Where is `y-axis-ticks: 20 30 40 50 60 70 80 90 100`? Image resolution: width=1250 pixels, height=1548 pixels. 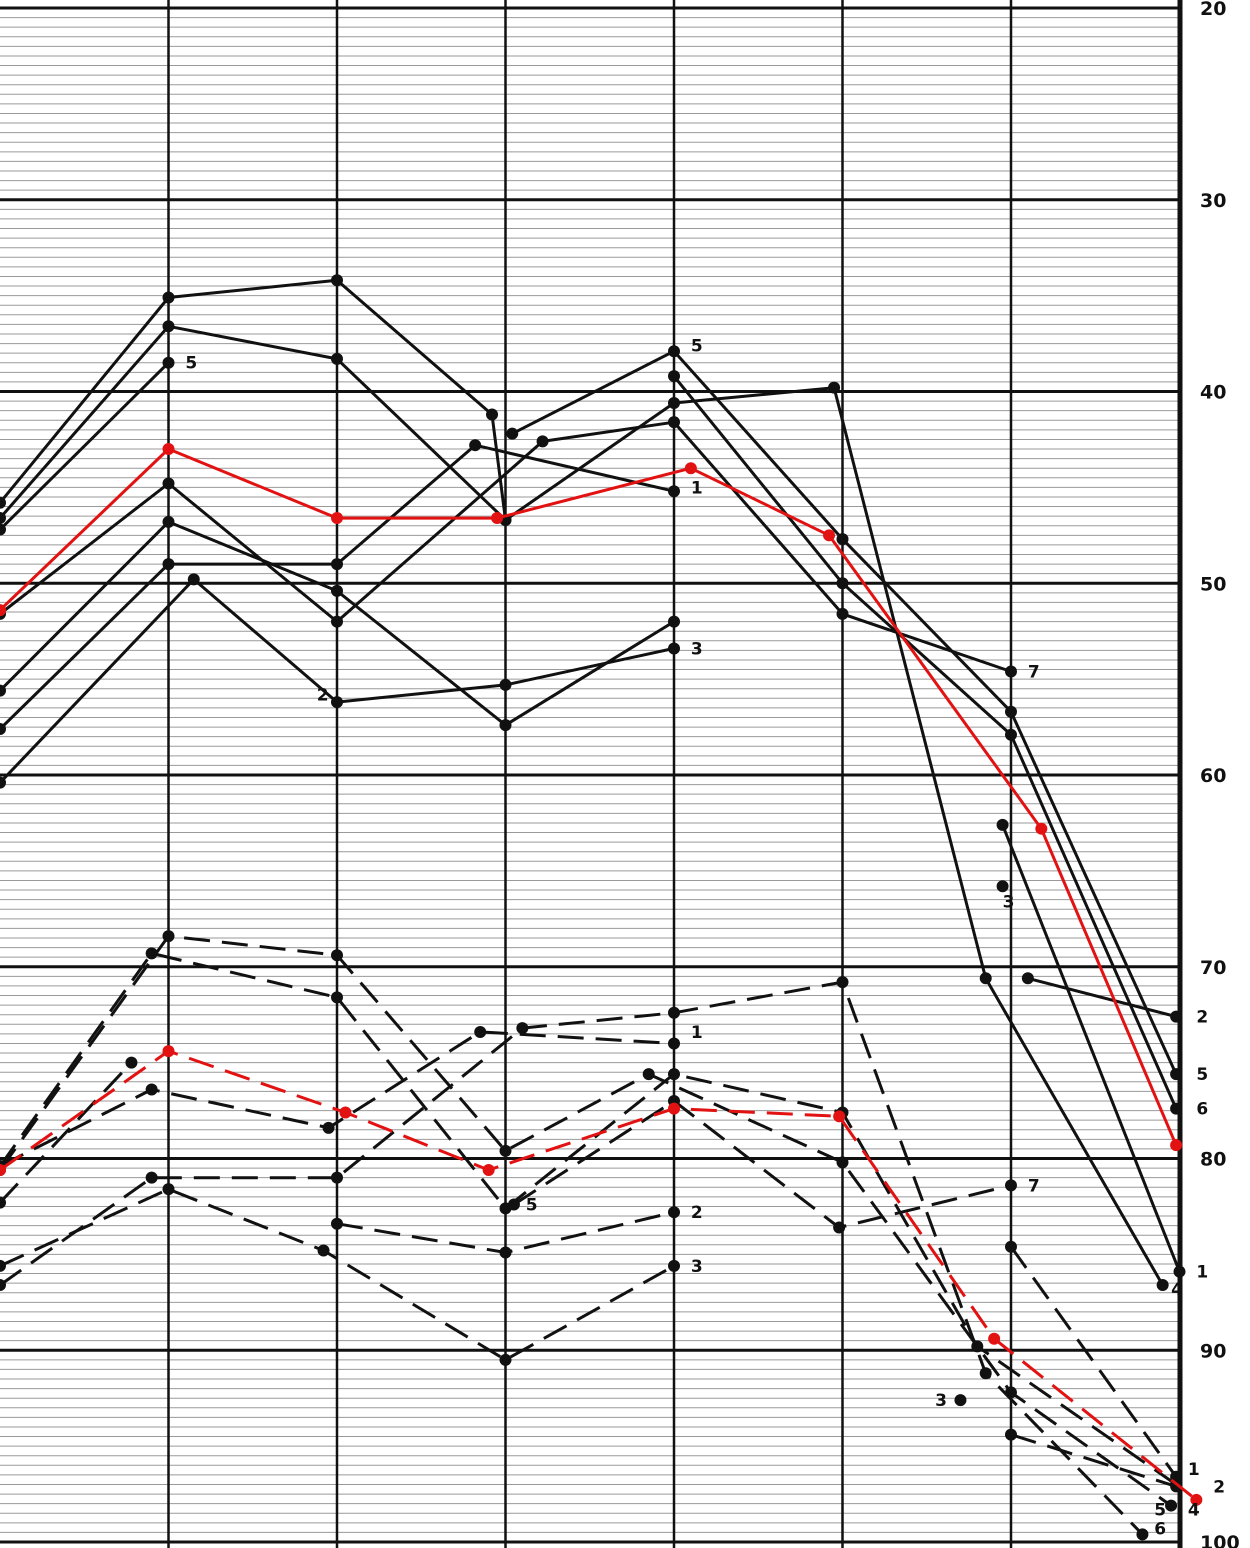 y-axis-ticks: 20 30 40 50 60 70 80 90 100 is located at coordinates (1220, 774).